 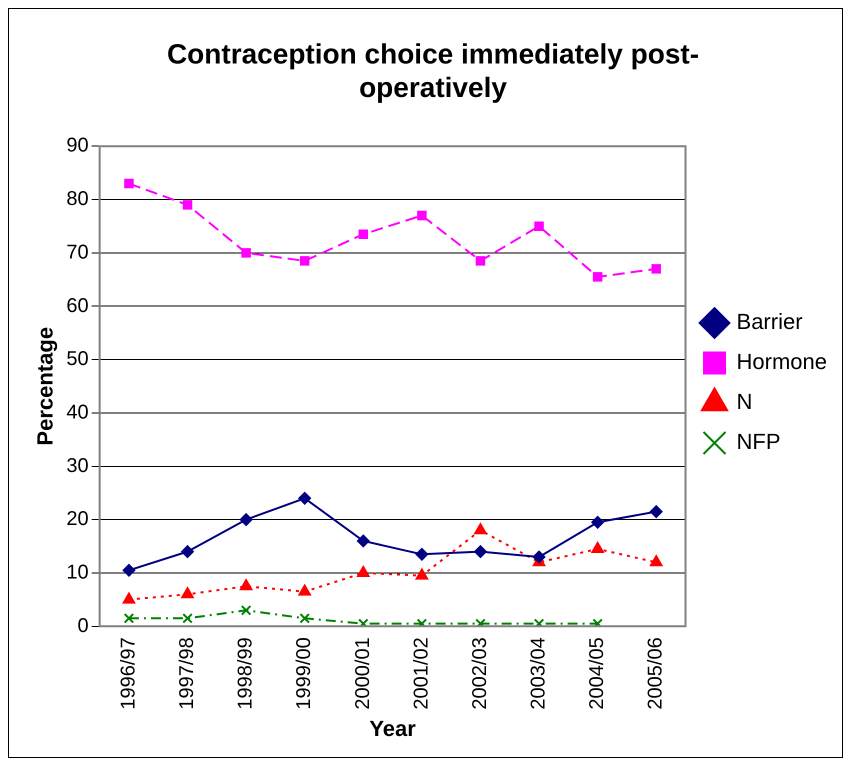 What do you see at coordinates (304, 673) in the screenshot?
I see `x-tick-label: 1999/00` at bounding box center [304, 673].